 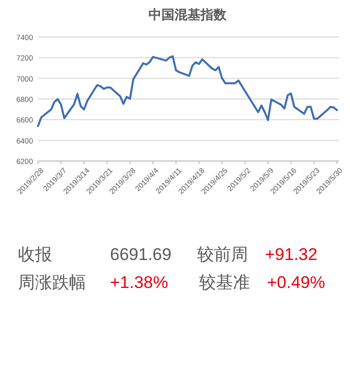 I want to click on text: 周涨跌幅, so click(x=52, y=282).